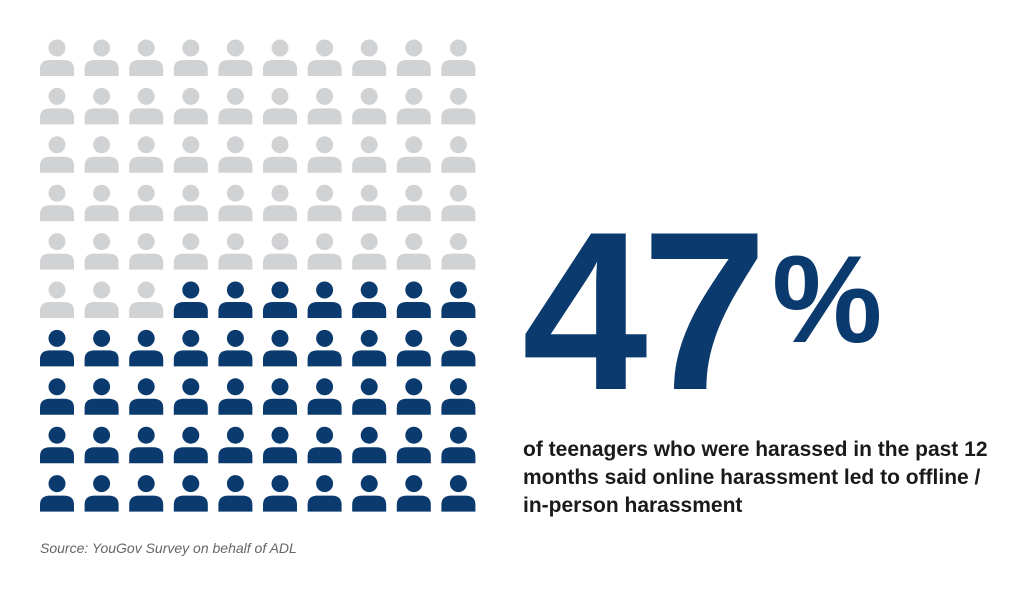  What do you see at coordinates (827, 300) in the screenshot?
I see `stat-unit: %` at bounding box center [827, 300].